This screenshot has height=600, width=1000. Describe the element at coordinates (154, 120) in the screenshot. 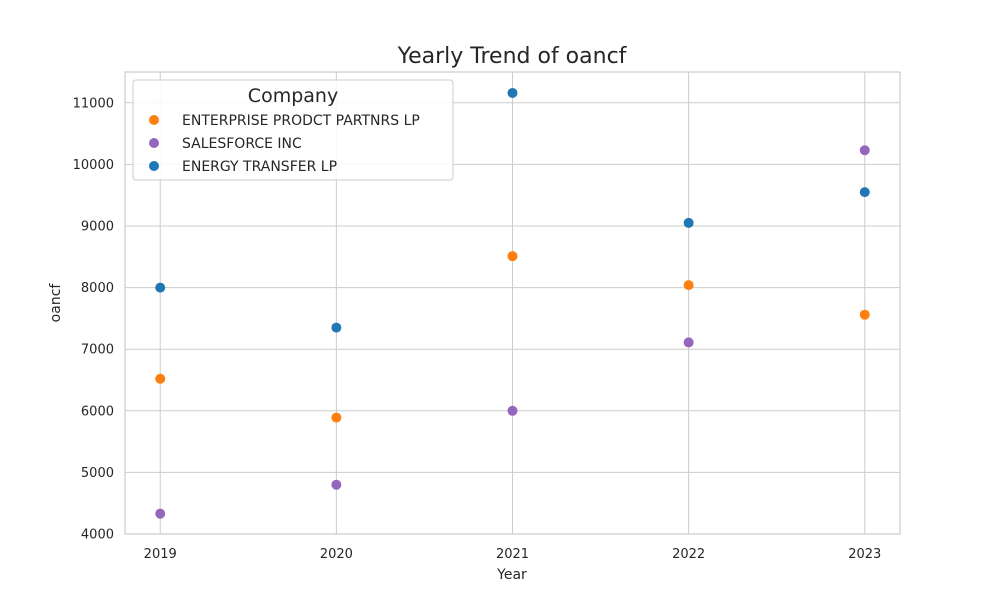

I see `legend-marker-enterprise-prodct-partnrs-lp` at that location.